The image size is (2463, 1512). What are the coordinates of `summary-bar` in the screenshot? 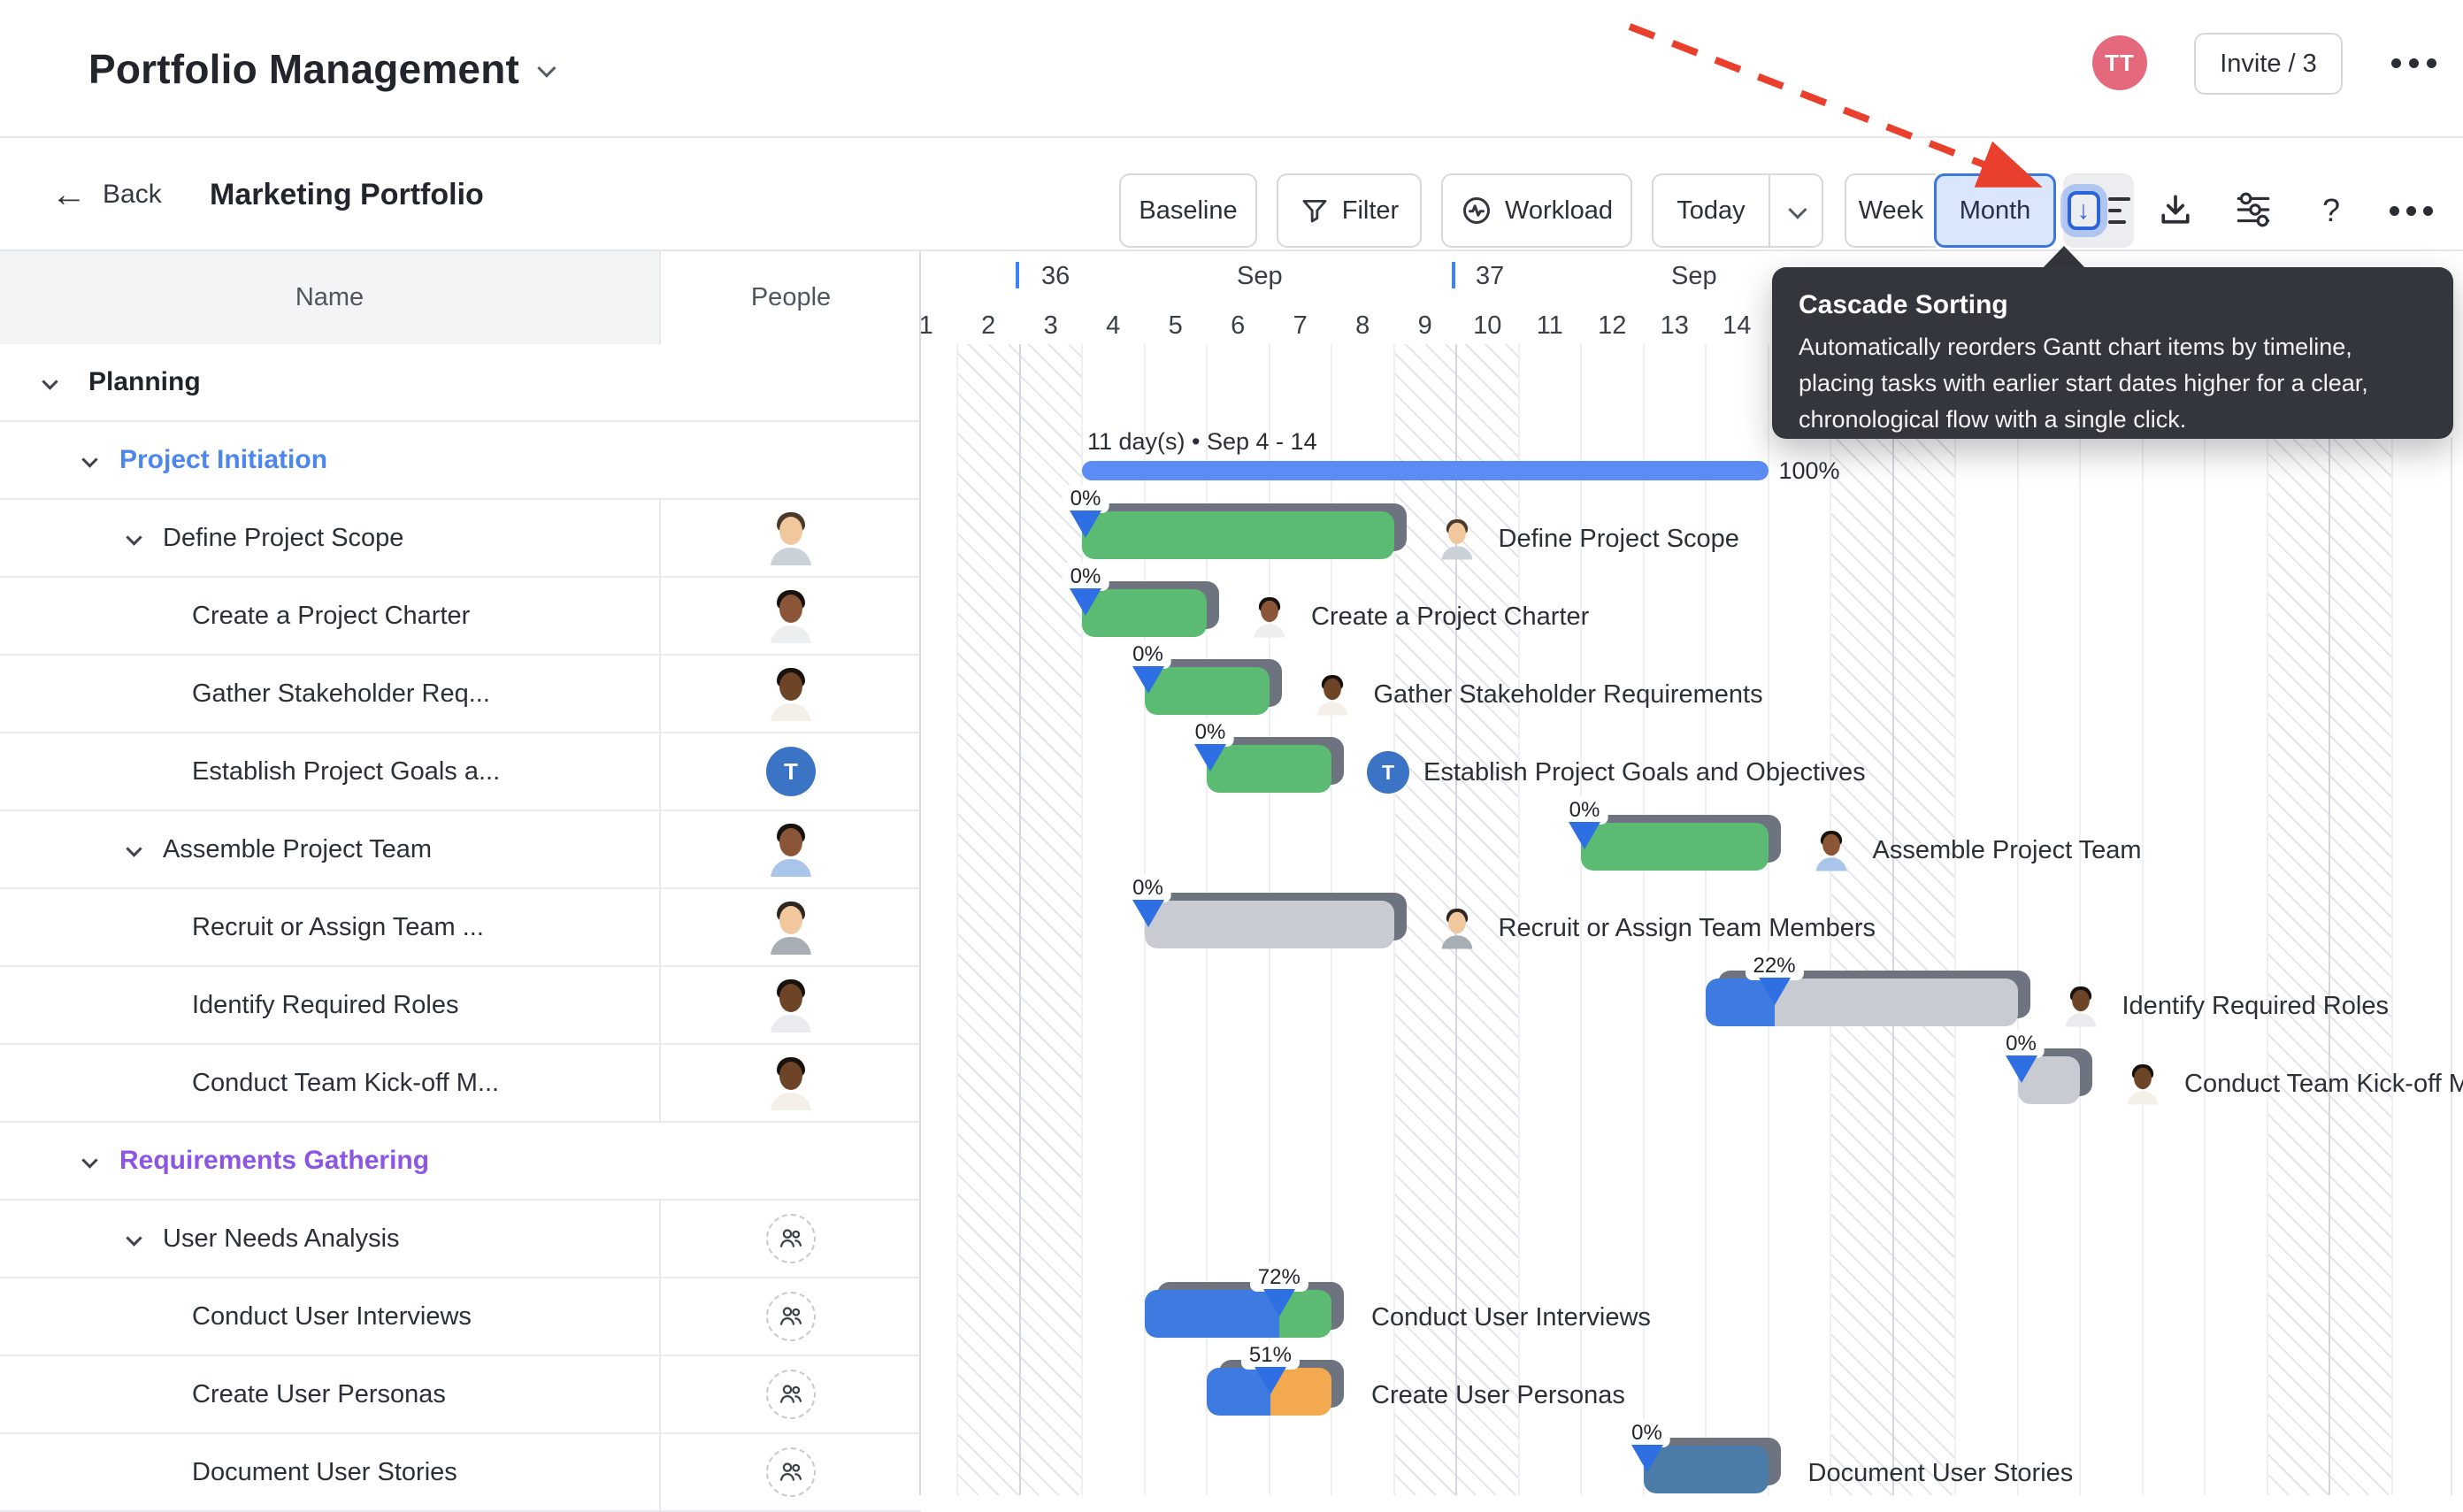 It's located at (1425, 470).